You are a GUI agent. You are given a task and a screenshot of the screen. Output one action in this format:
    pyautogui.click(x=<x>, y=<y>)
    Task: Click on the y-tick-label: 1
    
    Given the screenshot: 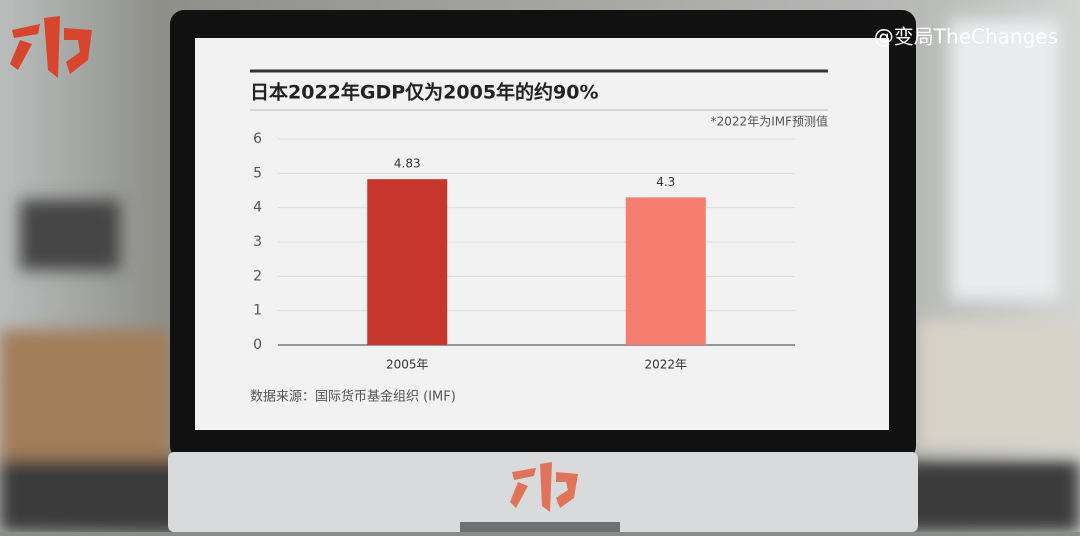 What is the action you would take?
    pyautogui.click(x=257, y=311)
    